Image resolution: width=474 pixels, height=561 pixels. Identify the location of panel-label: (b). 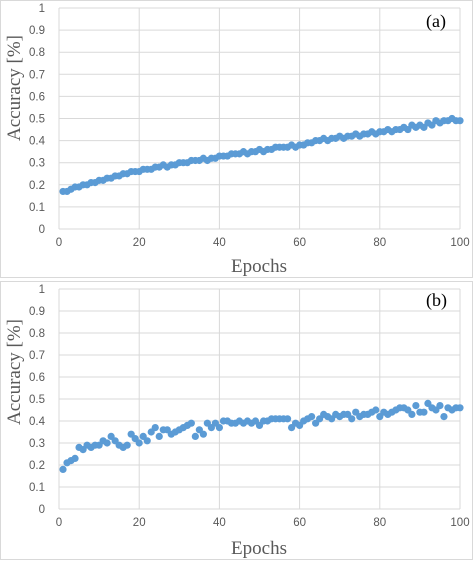
(436, 300).